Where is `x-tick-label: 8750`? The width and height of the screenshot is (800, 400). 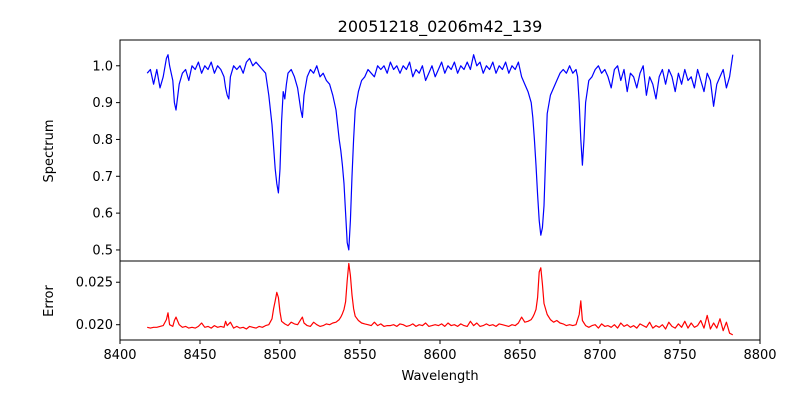 x-tick-label: 8750 is located at coordinates (679, 355).